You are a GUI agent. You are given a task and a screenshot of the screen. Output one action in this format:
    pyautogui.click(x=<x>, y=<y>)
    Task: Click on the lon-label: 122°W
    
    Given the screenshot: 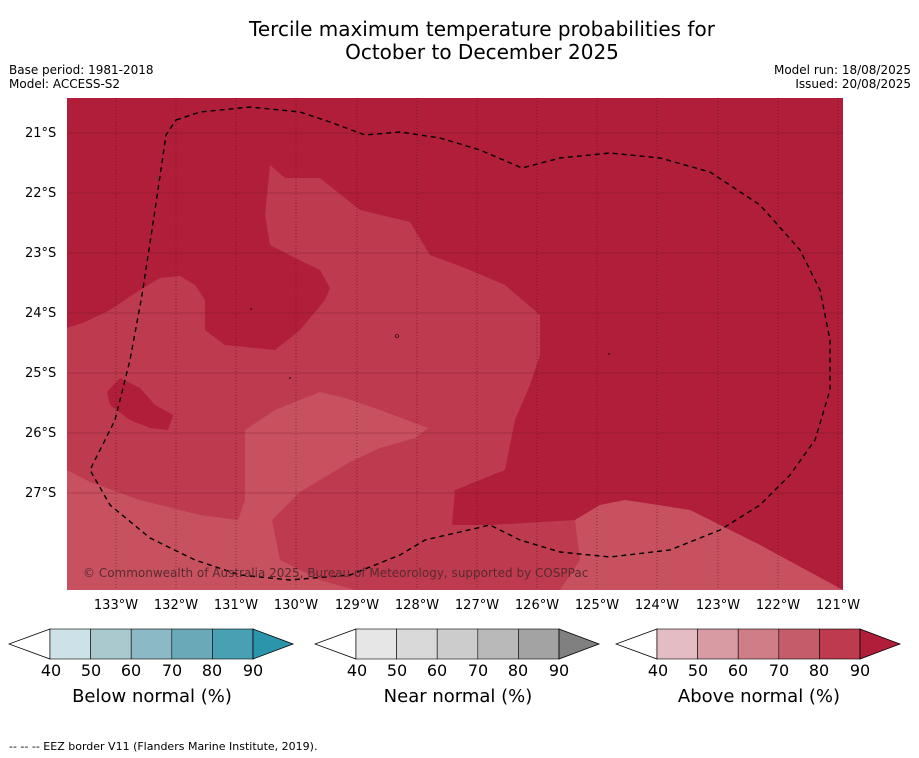 What is the action you would take?
    pyautogui.click(x=778, y=605)
    